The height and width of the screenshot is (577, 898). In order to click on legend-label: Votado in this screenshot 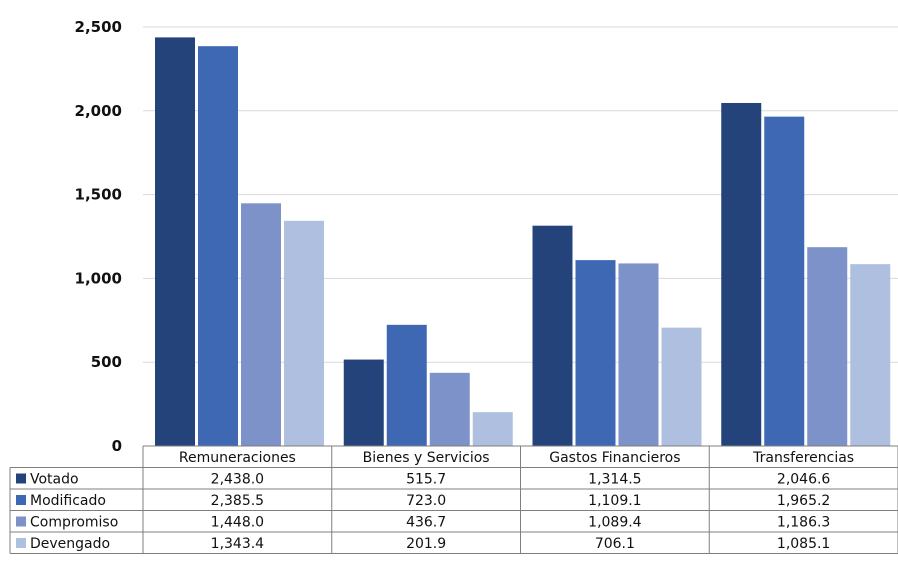, I will do `click(54, 480)`.